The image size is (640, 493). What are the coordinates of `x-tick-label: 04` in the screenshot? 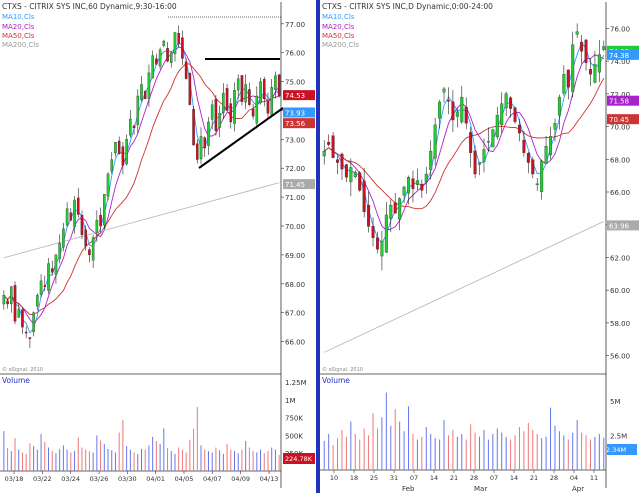 It's located at (574, 478).